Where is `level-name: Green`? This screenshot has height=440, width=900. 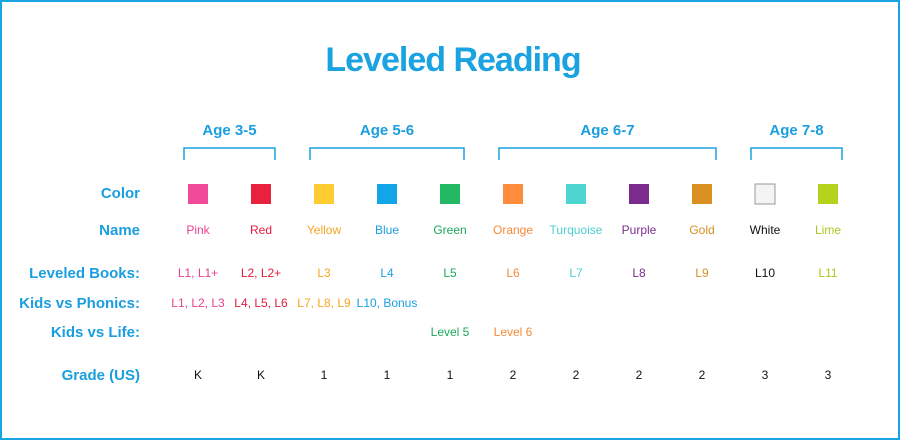 level-name: Green is located at coordinates (449, 230).